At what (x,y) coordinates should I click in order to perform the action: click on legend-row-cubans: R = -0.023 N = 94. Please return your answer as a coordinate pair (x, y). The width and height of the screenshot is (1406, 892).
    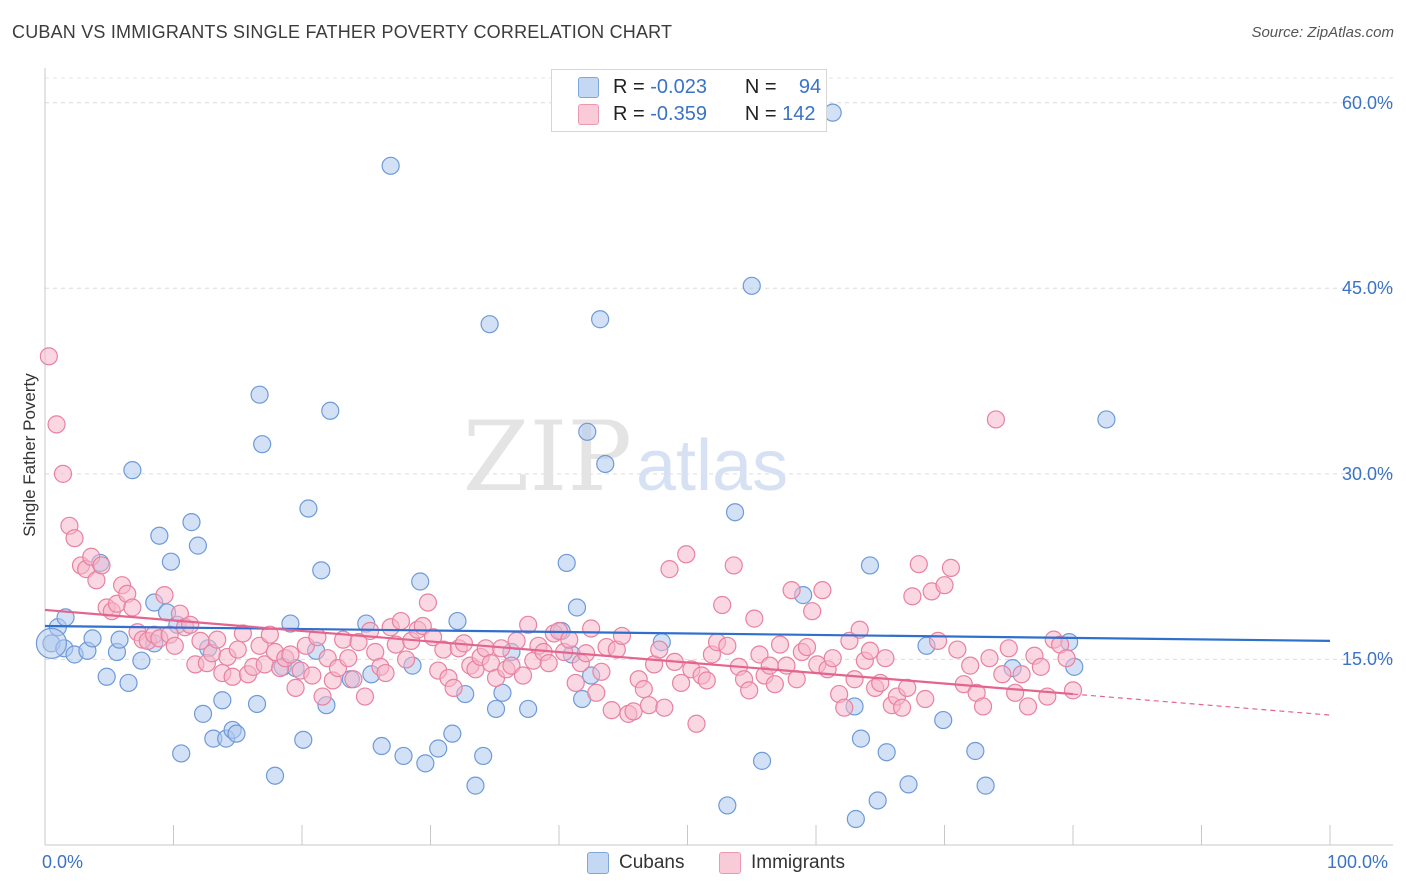
    Looking at the image, I should click on (699, 87).